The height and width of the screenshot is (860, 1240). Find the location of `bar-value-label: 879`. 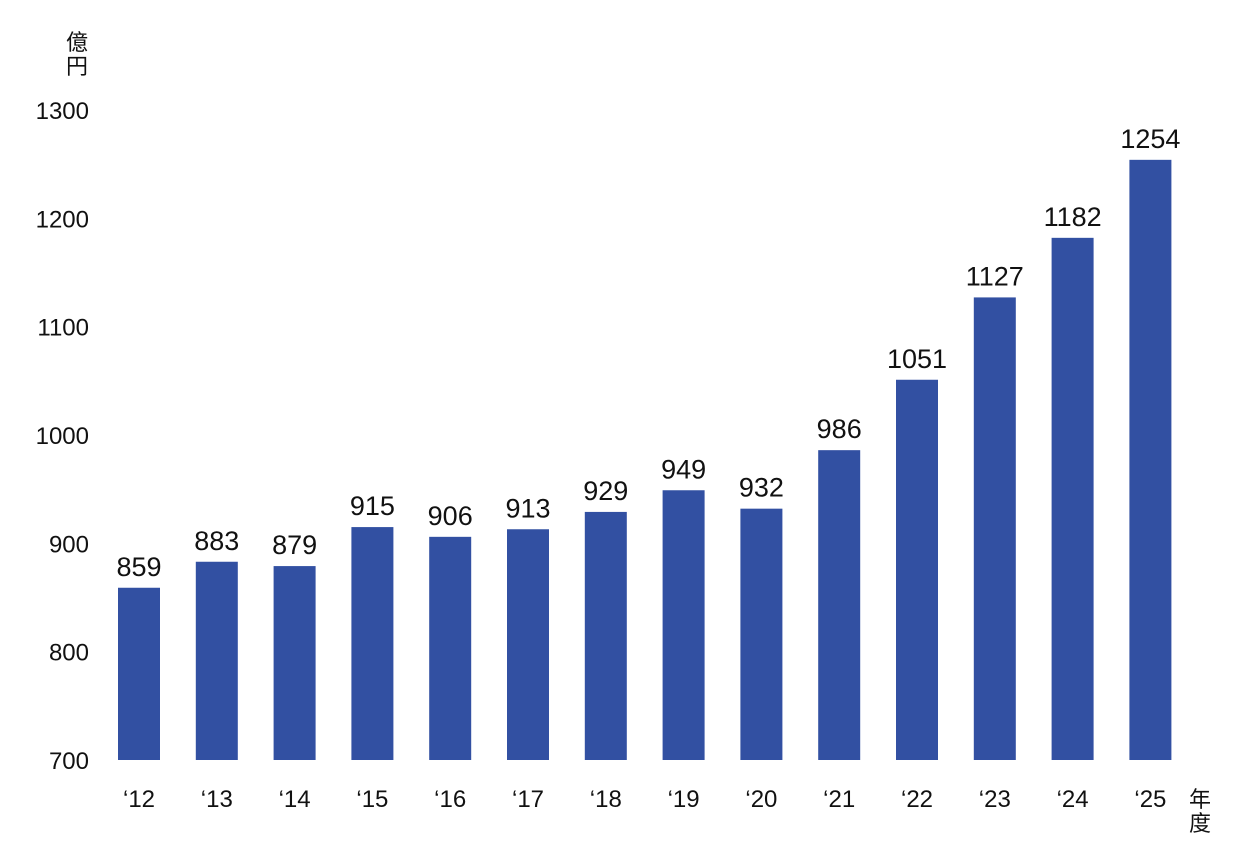

bar-value-label: 879 is located at coordinates (294, 545).